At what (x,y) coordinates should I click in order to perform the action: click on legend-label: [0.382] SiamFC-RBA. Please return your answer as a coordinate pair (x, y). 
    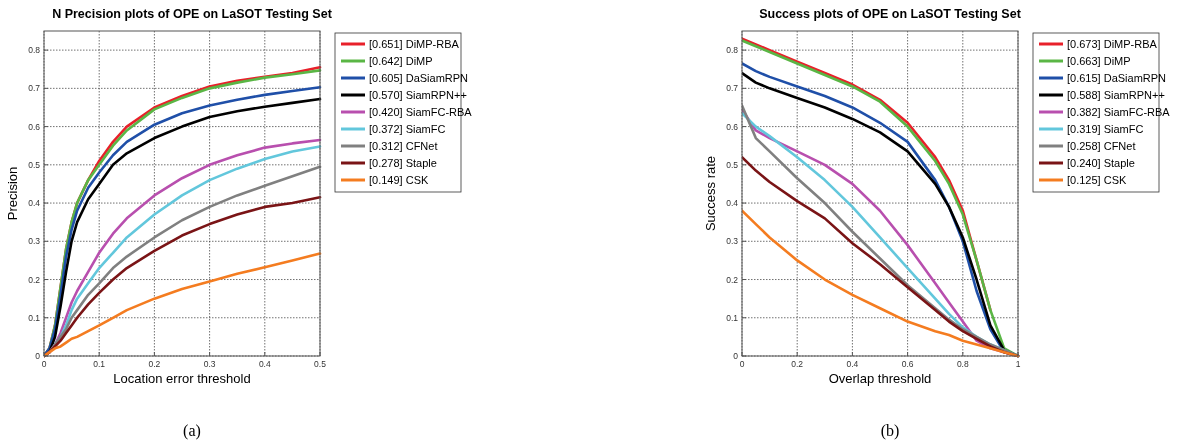
    Looking at the image, I should click on (1119, 112).